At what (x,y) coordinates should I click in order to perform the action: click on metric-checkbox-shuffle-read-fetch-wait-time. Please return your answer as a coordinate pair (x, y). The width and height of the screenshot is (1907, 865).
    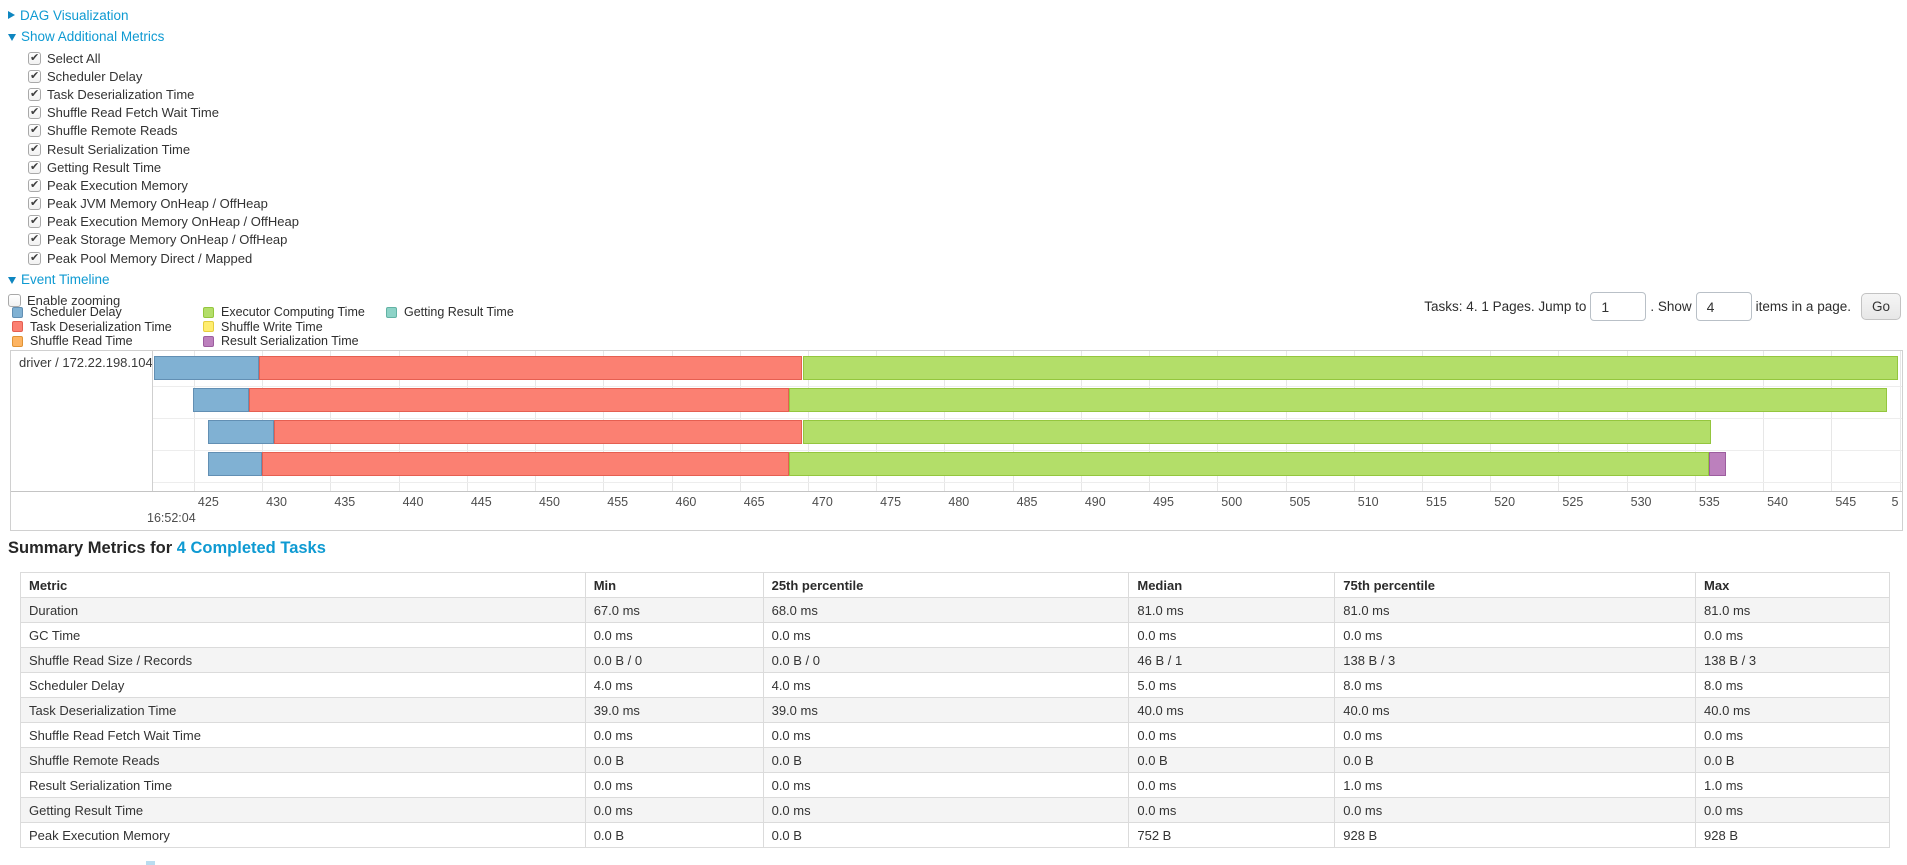
    Looking at the image, I should click on (34, 112).